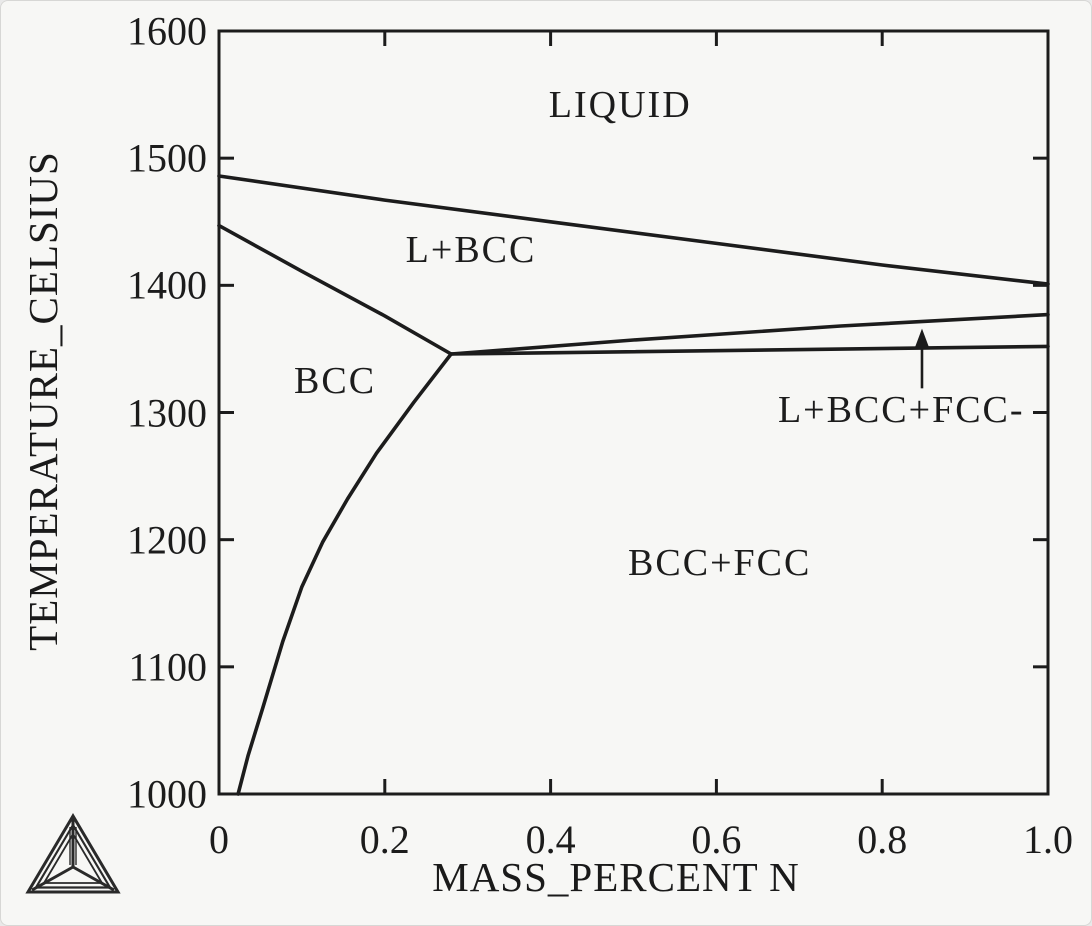  What do you see at coordinates (471, 249) in the screenshot?
I see `region-label-l-bcc: L+BCC` at bounding box center [471, 249].